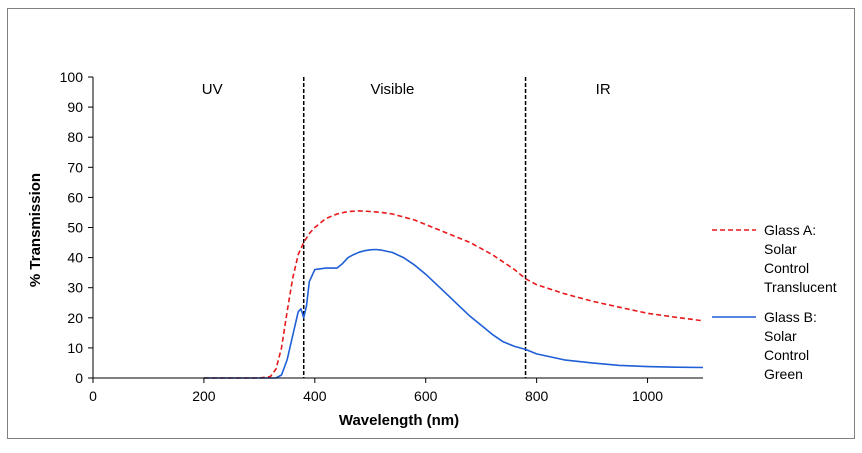 The image size is (862, 453). I want to click on legend-label-line: Green, so click(783, 374).